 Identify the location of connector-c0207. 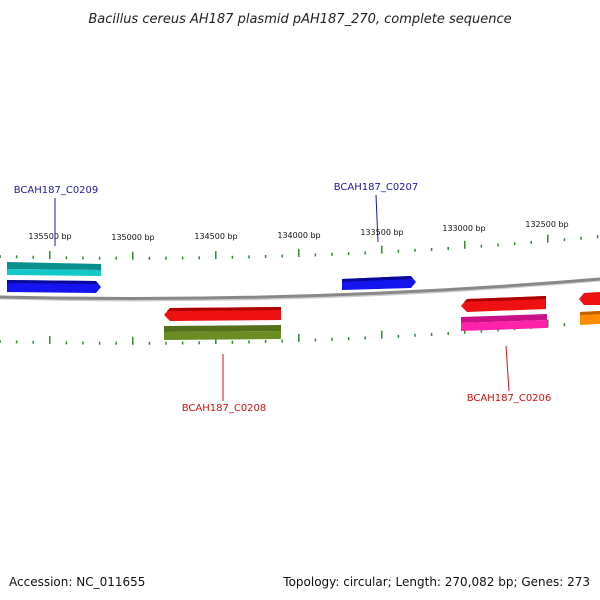
(377, 218).